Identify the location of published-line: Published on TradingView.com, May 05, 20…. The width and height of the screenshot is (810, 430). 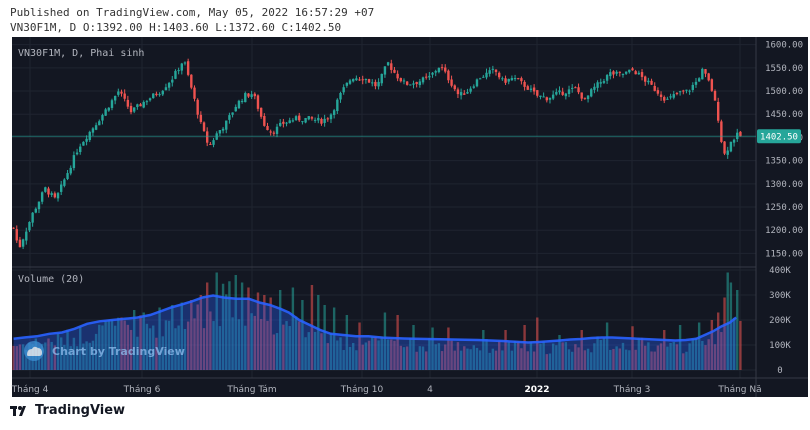
(192, 12).